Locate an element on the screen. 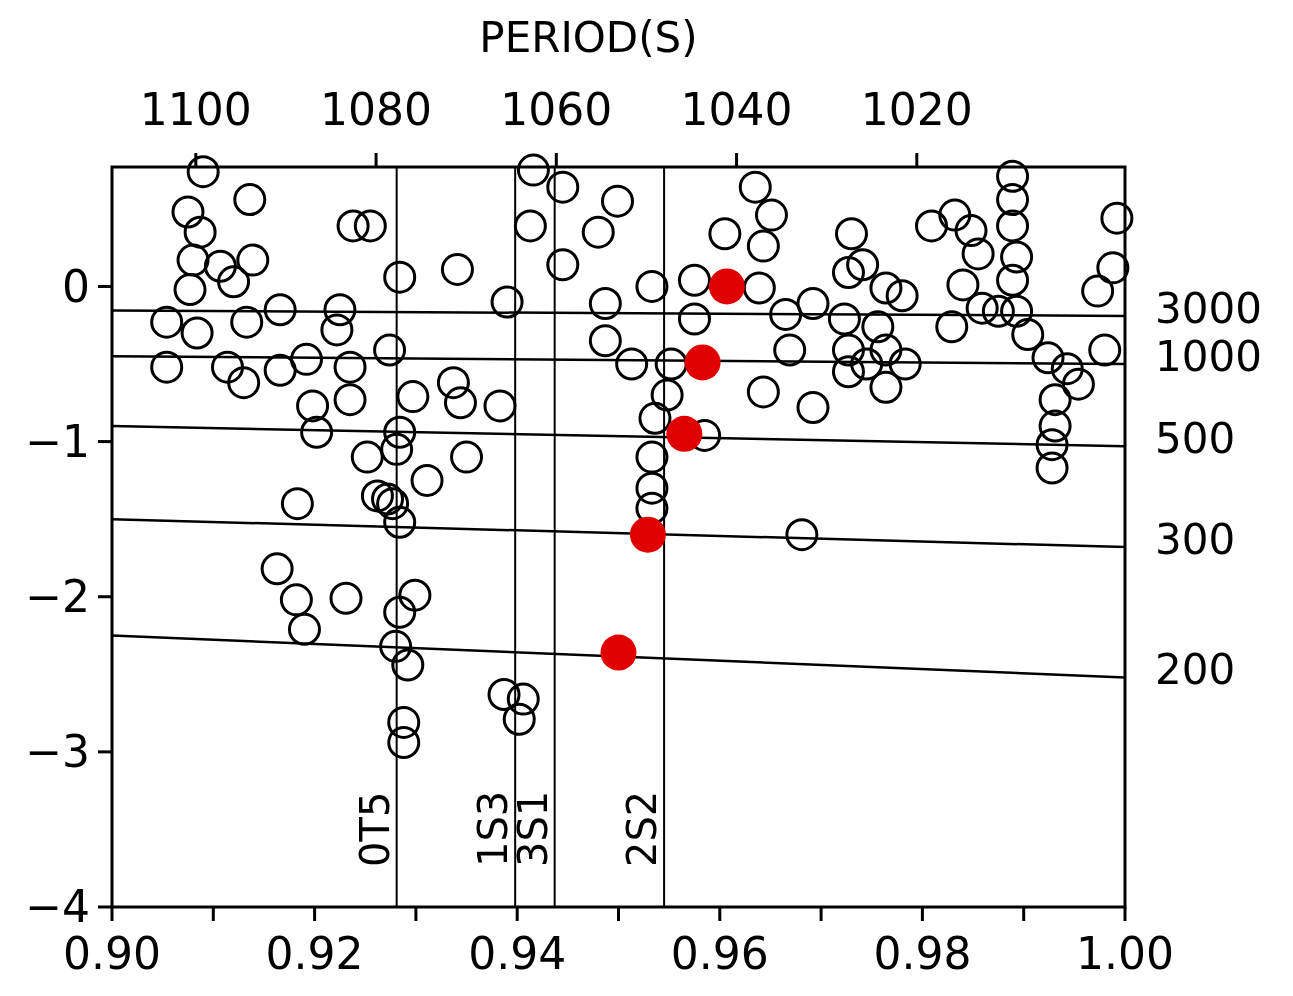 The width and height of the screenshot is (1293, 996). series-label: 3000 is located at coordinates (1208, 308).